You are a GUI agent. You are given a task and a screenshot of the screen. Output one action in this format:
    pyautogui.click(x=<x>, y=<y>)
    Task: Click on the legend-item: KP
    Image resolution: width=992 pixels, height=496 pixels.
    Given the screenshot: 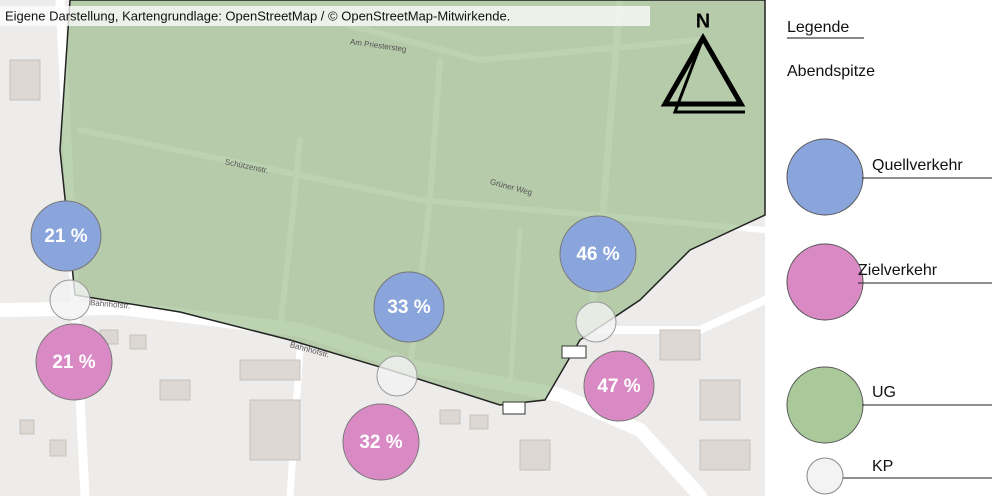 What is the action you would take?
    pyautogui.click(x=882, y=466)
    